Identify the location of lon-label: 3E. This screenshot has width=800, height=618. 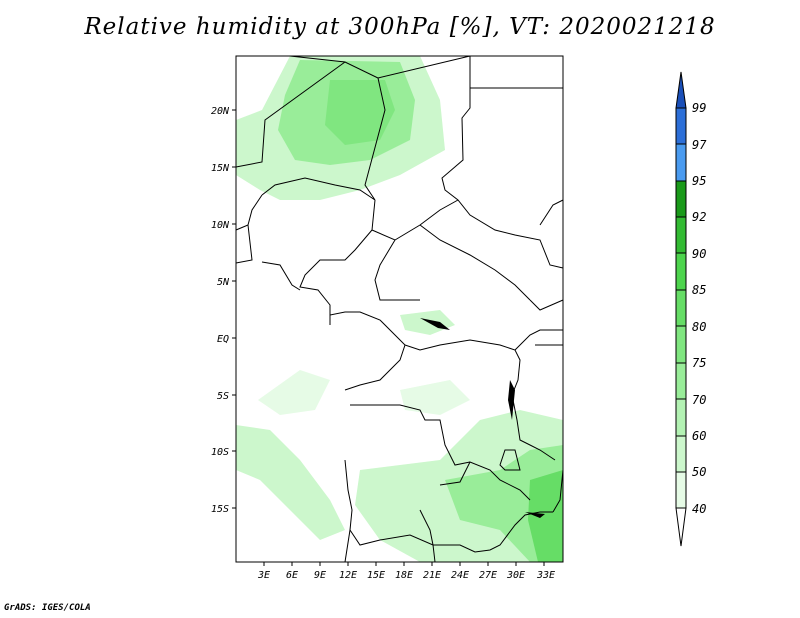
(263, 575).